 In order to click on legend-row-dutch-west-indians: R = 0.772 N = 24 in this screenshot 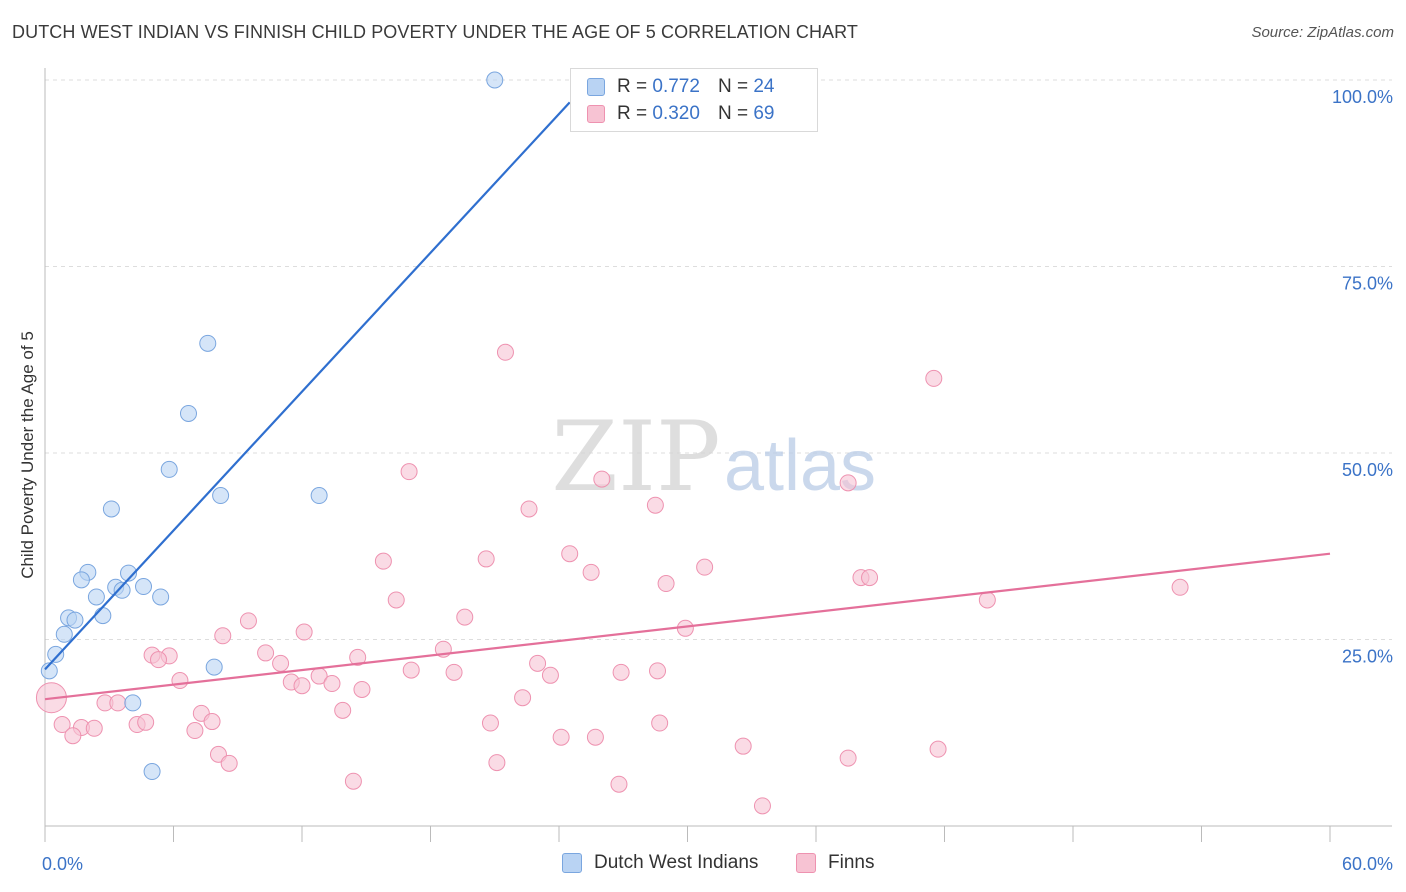, I will do `click(680, 87)`.